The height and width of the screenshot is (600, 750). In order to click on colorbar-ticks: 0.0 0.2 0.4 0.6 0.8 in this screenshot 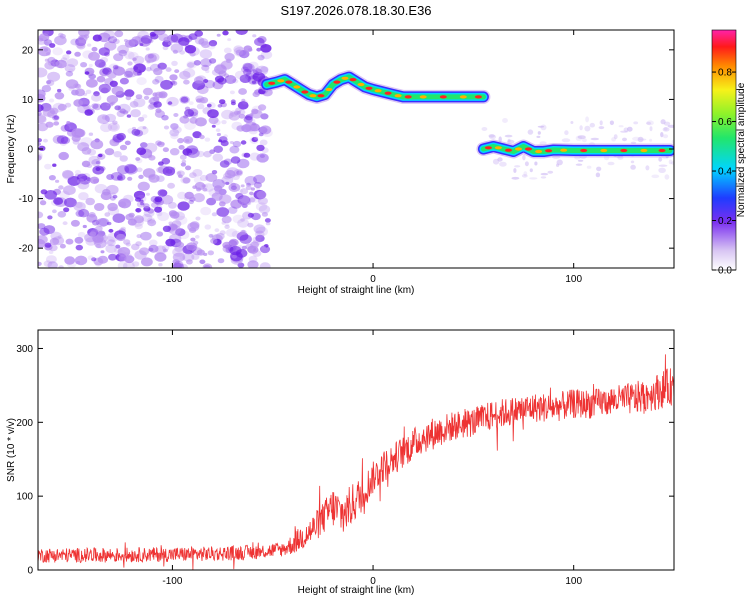, I will do `click(724, 153)`.